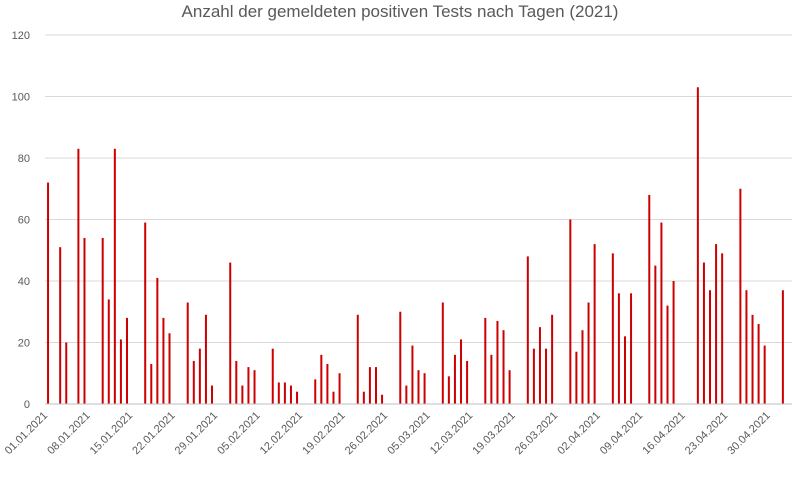  I want to click on x-tick-label: 23.04.2021, so click(706, 433).